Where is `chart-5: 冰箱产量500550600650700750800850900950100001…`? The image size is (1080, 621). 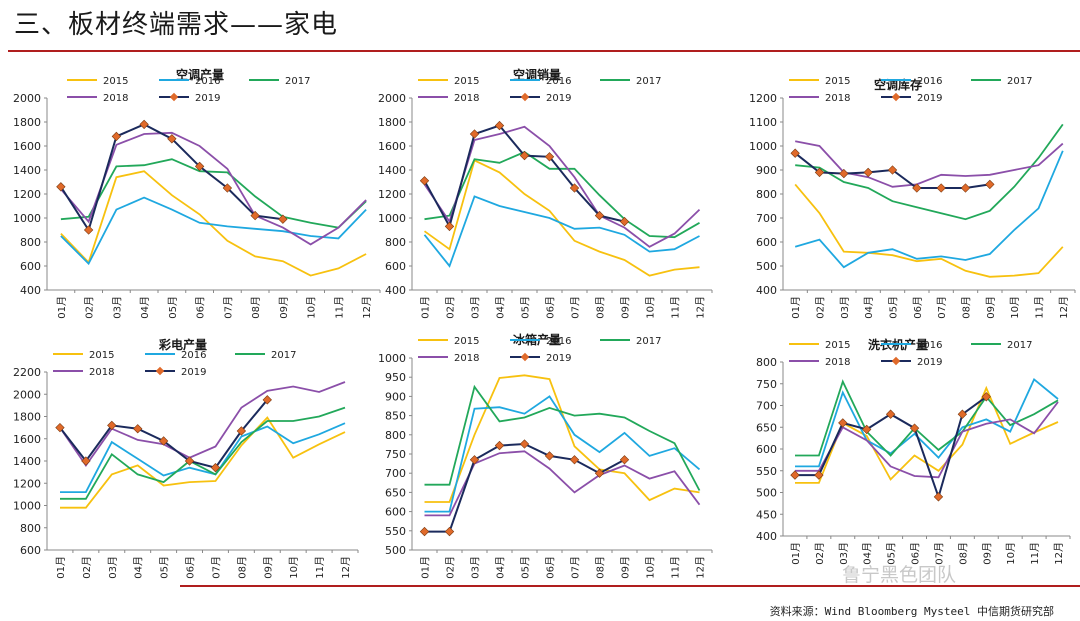 chart-5: 冰箱产量500550600650700750800850900950100001… is located at coordinates (545, 455).